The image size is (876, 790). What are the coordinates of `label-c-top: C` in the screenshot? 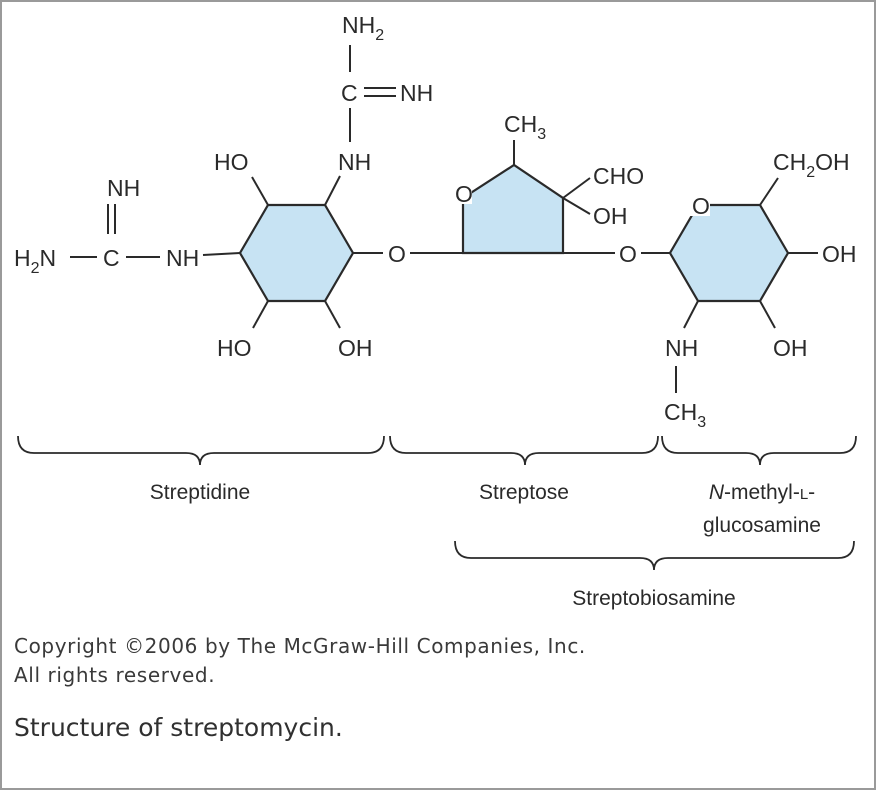 It's located at (349, 93).